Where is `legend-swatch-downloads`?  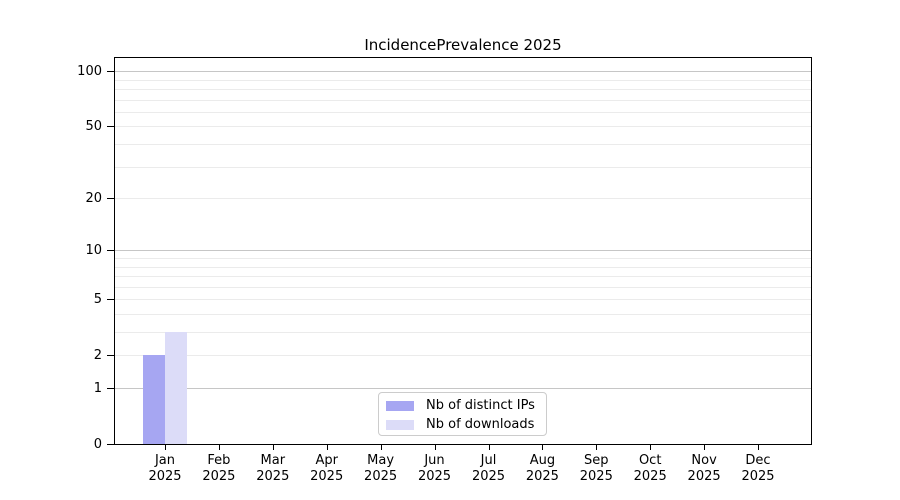 legend-swatch-downloads is located at coordinates (400, 424).